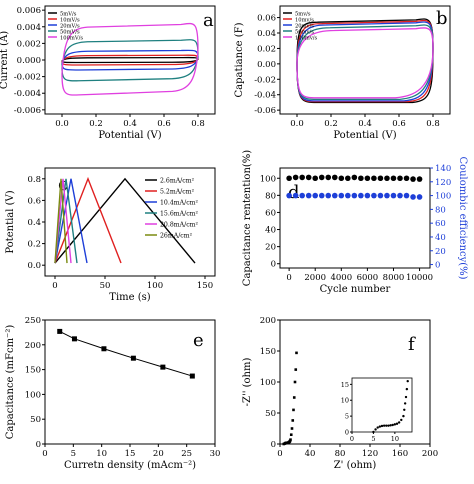 The width and height of the screenshot is (474, 484). I want to click on y-tick-label: 150, so click(268, 352).